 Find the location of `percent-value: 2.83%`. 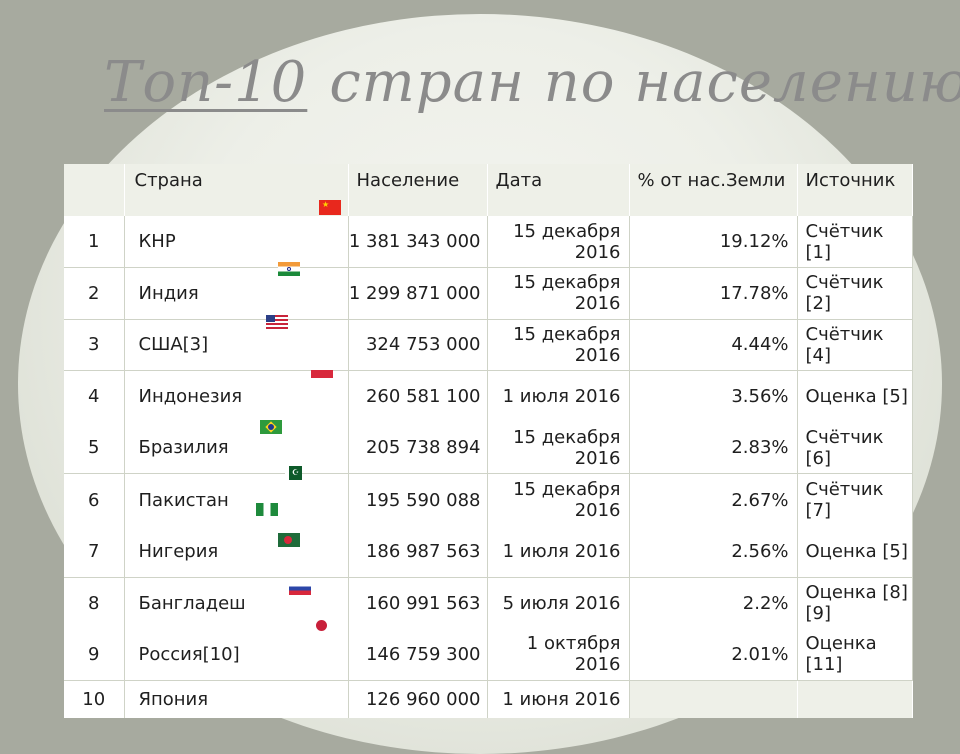

percent-value: 2.83% is located at coordinates (713, 448).